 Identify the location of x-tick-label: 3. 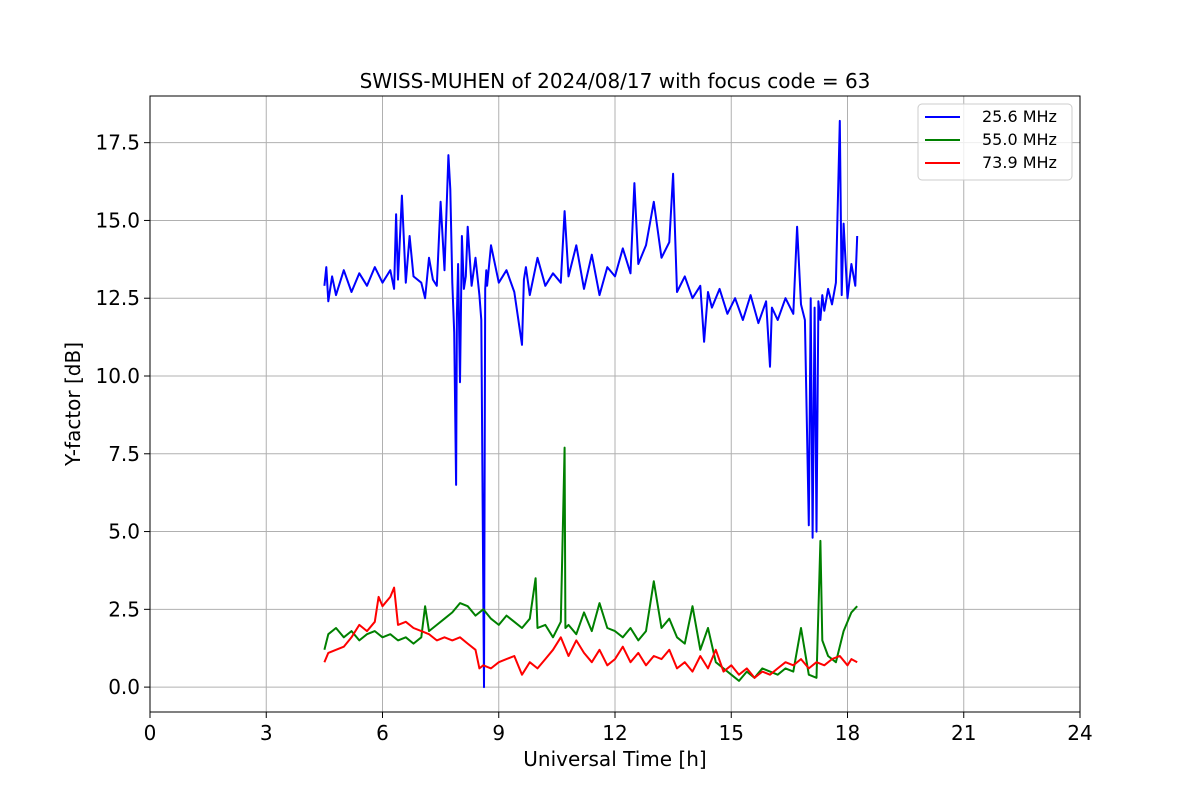
(266, 733).